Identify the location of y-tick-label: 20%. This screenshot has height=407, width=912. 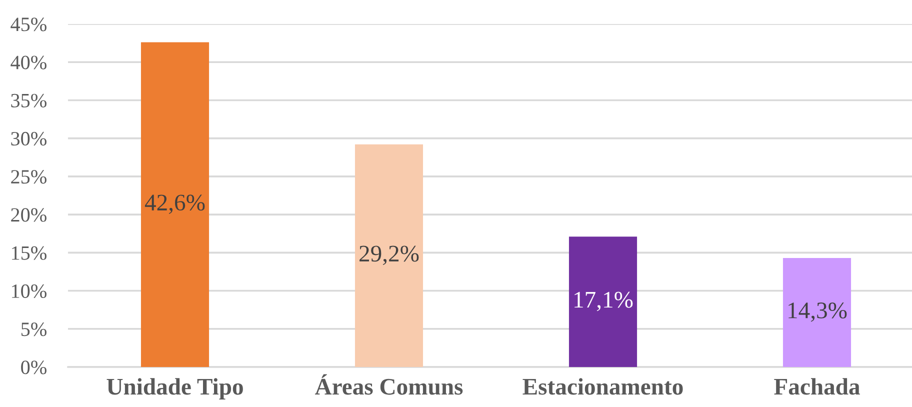
(28, 215).